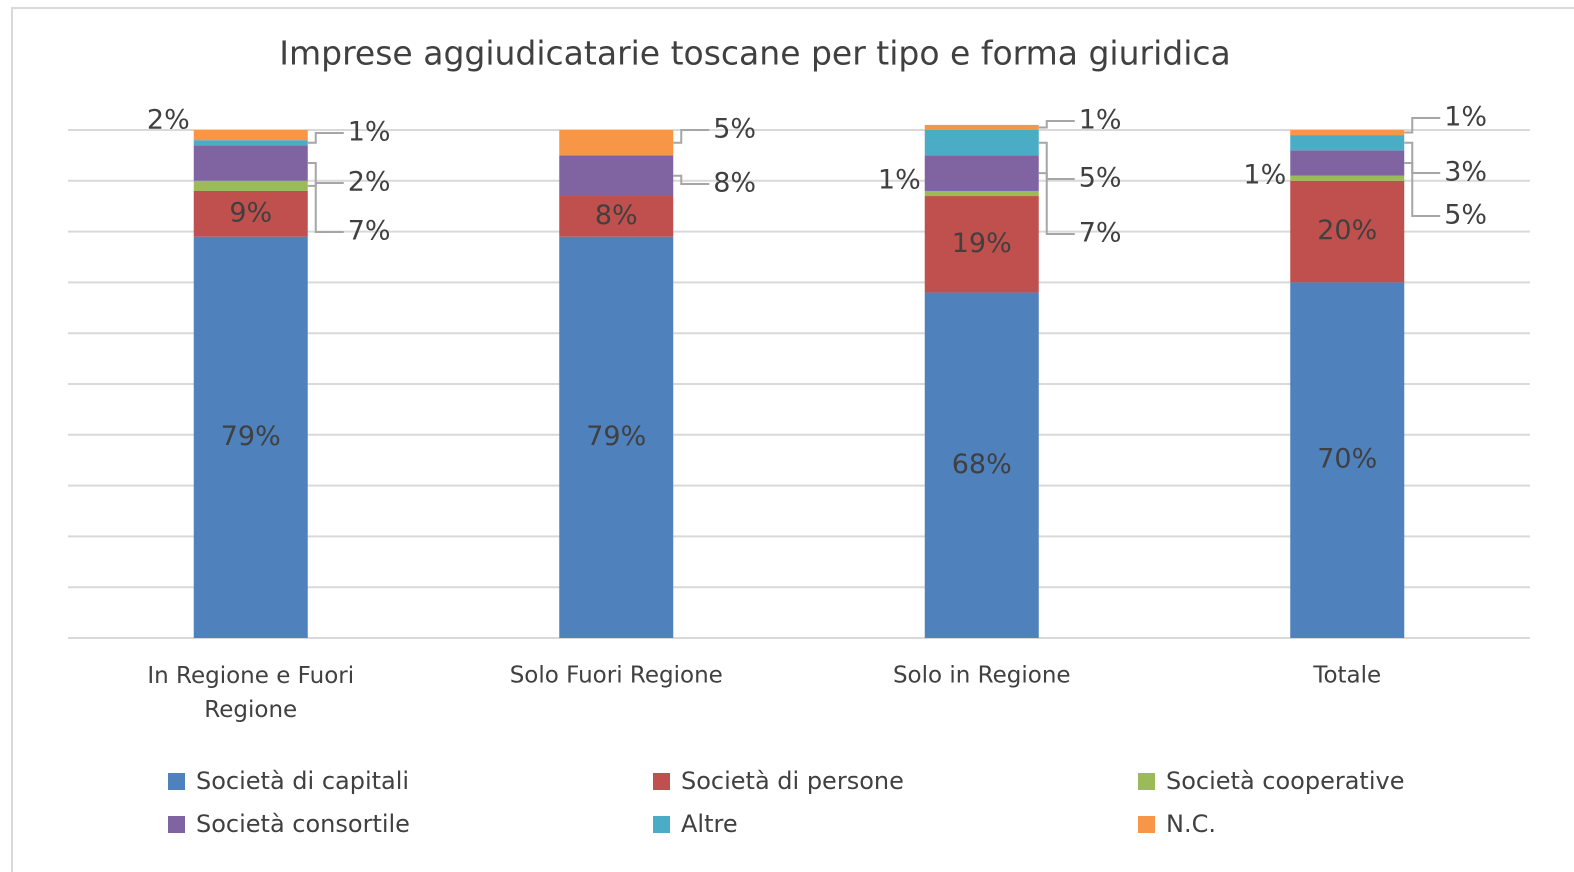 This screenshot has width=1574, height=872. Describe the element at coordinates (250, 710) in the screenshot. I see `x-tick-label-line: Regione` at that location.